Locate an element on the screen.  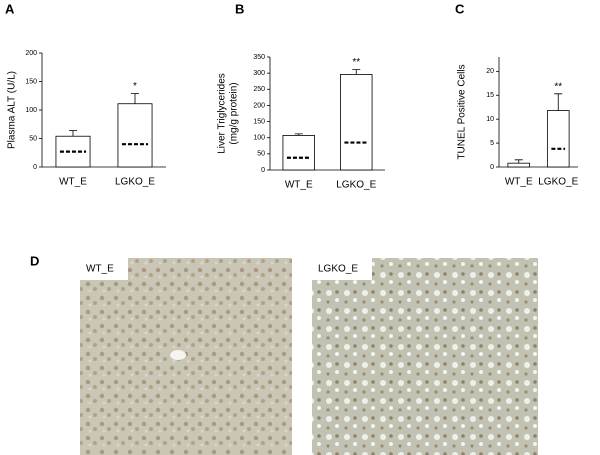
y-axis-label: TUNEL Positive Cells is located at coordinates (462, 111).